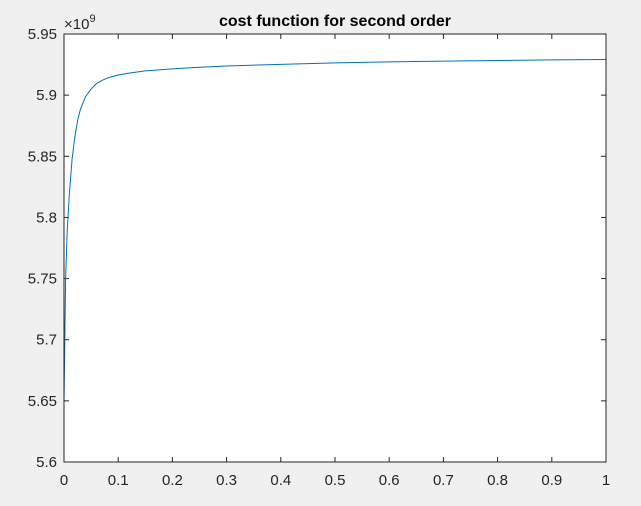 The height and width of the screenshot is (506, 641). I want to click on x-tick-label: 0.9, so click(551, 480).